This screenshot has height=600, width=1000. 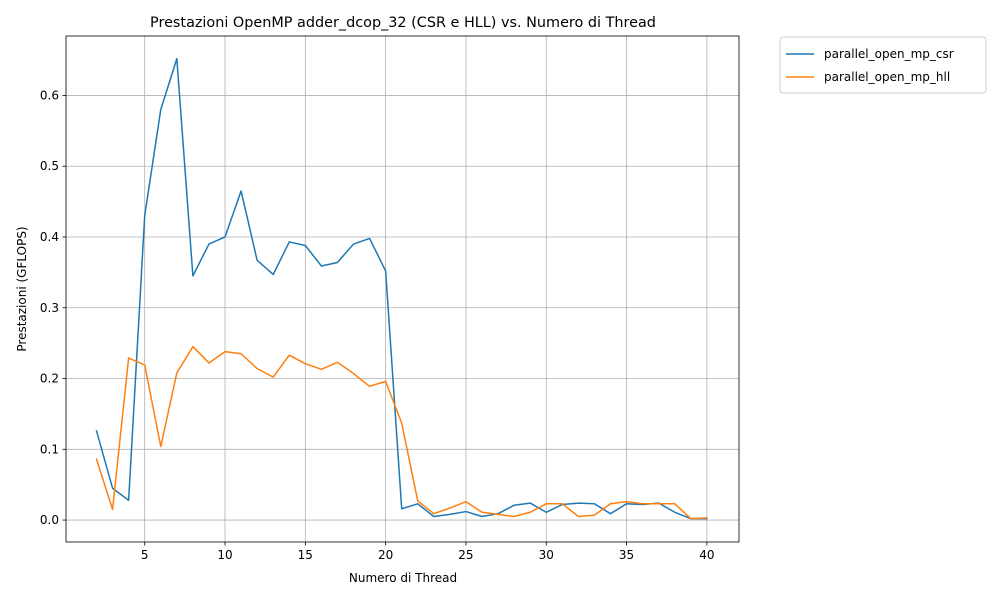 What do you see at coordinates (305, 555) in the screenshot?
I see `x-tick-label: 15` at bounding box center [305, 555].